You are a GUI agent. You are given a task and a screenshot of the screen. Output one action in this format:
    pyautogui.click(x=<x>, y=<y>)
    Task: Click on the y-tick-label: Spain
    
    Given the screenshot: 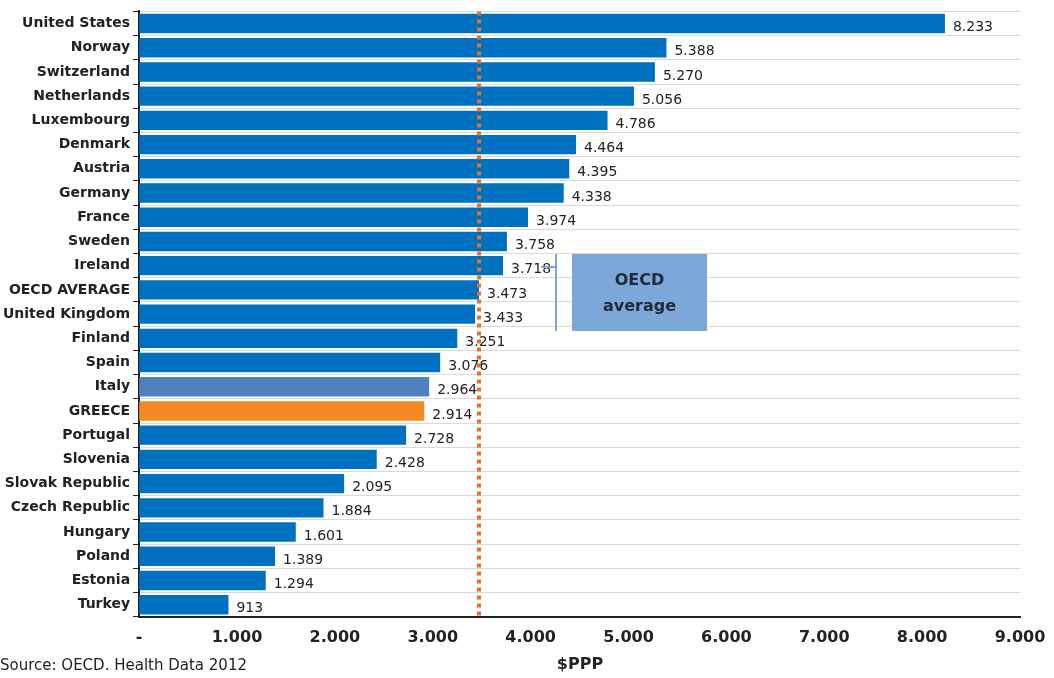 What is the action you would take?
    pyautogui.click(x=108, y=361)
    